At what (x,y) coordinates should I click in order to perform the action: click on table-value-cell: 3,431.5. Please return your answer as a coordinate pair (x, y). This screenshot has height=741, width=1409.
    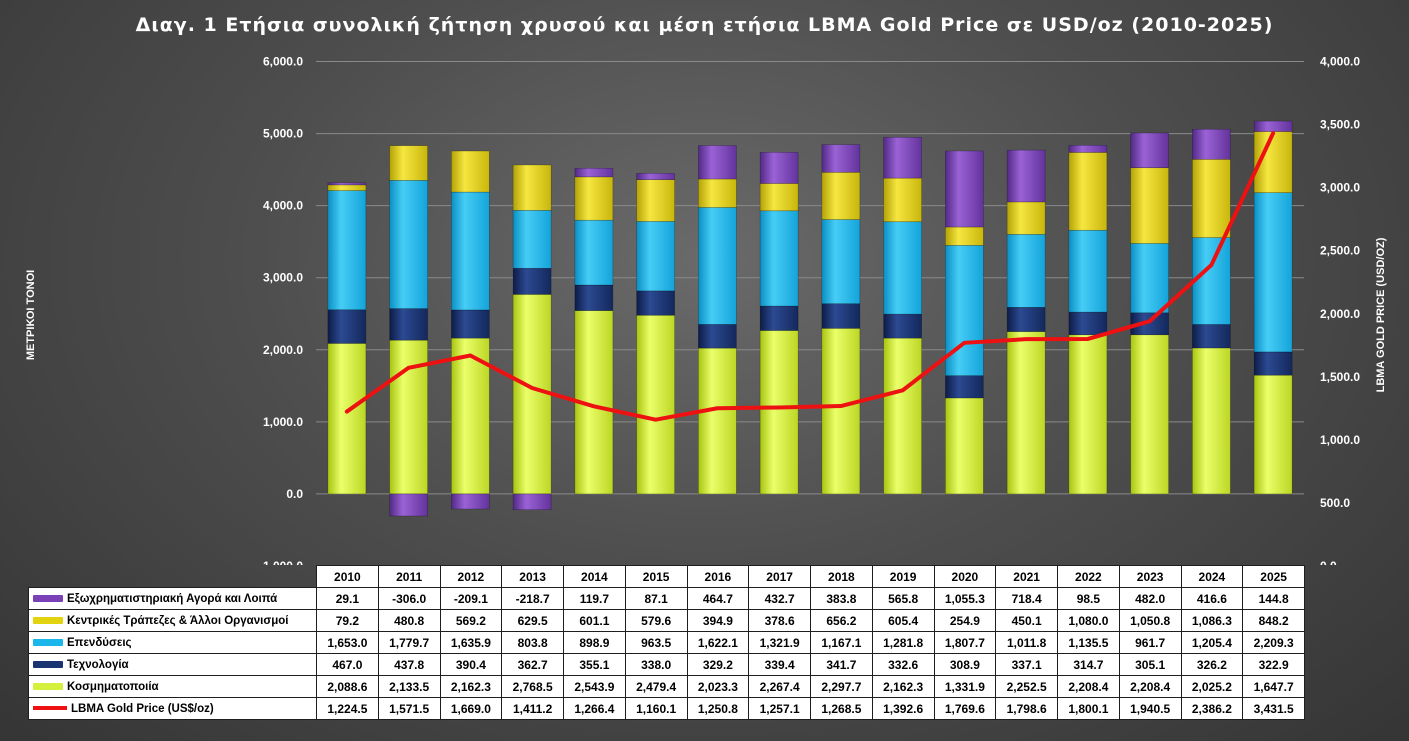
    Looking at the image, I should click on (1273, 708).